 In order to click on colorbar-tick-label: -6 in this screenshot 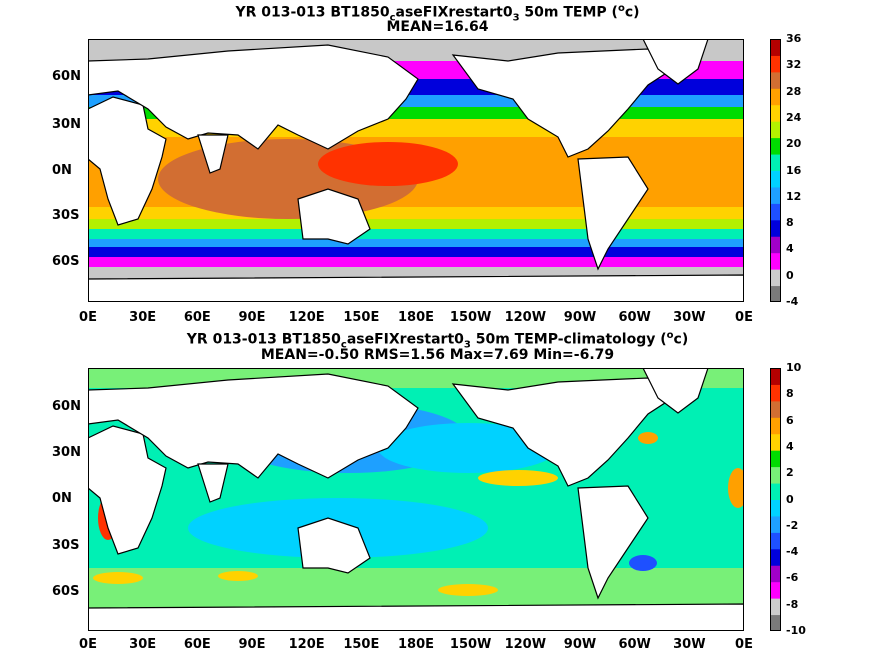, I will do `click(792, 578)`.